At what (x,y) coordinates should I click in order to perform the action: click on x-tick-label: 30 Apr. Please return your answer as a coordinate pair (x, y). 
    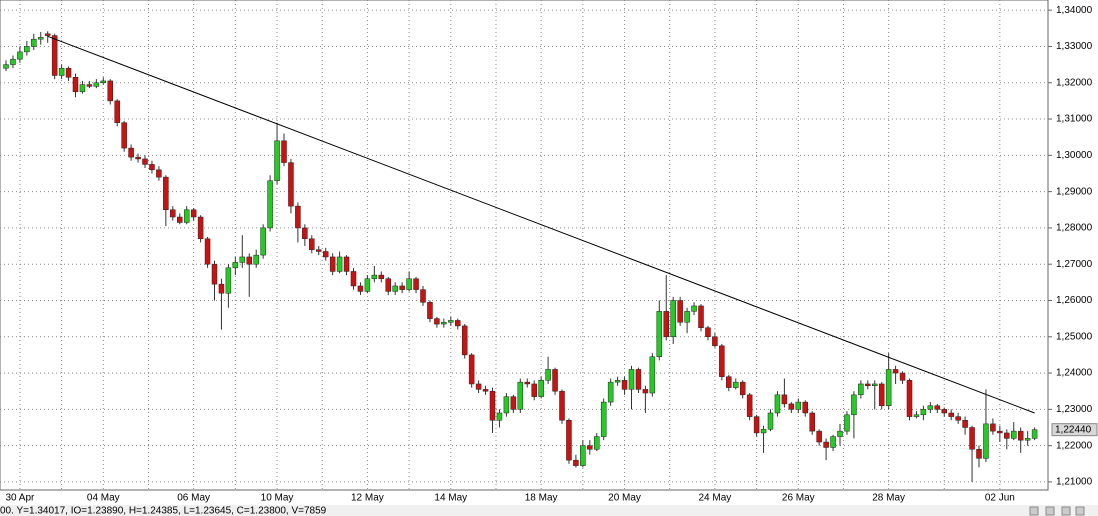
    Looking at the image, I should click on (20, 498).